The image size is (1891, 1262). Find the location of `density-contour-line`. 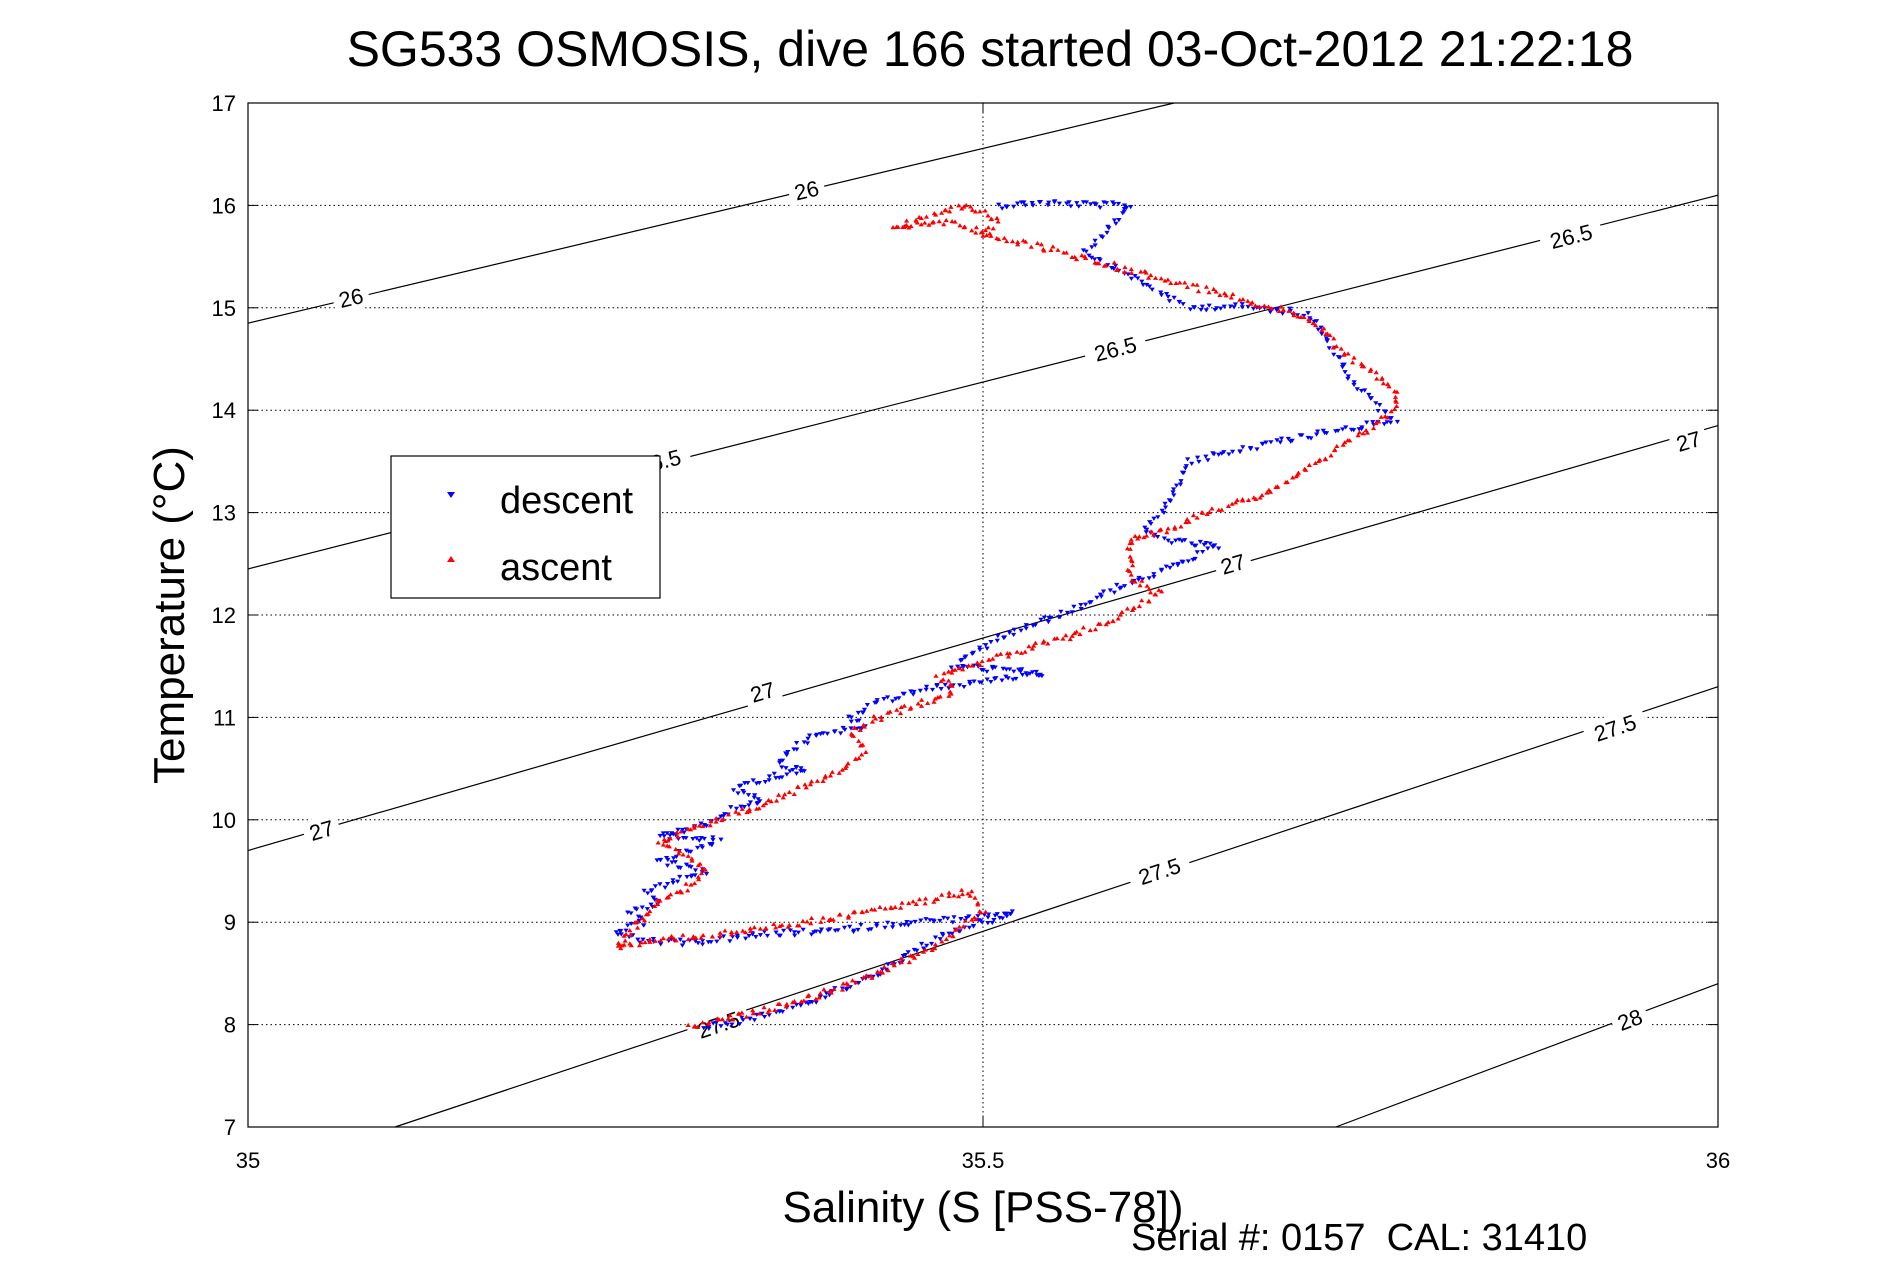

density-contour-line is located at coordinates (711, 213).